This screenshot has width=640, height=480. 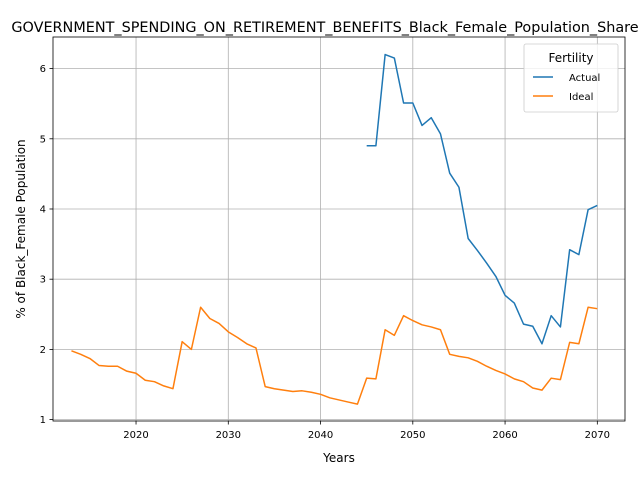 I want to click on y-tick-label: 6, so click(x=43, y=69).